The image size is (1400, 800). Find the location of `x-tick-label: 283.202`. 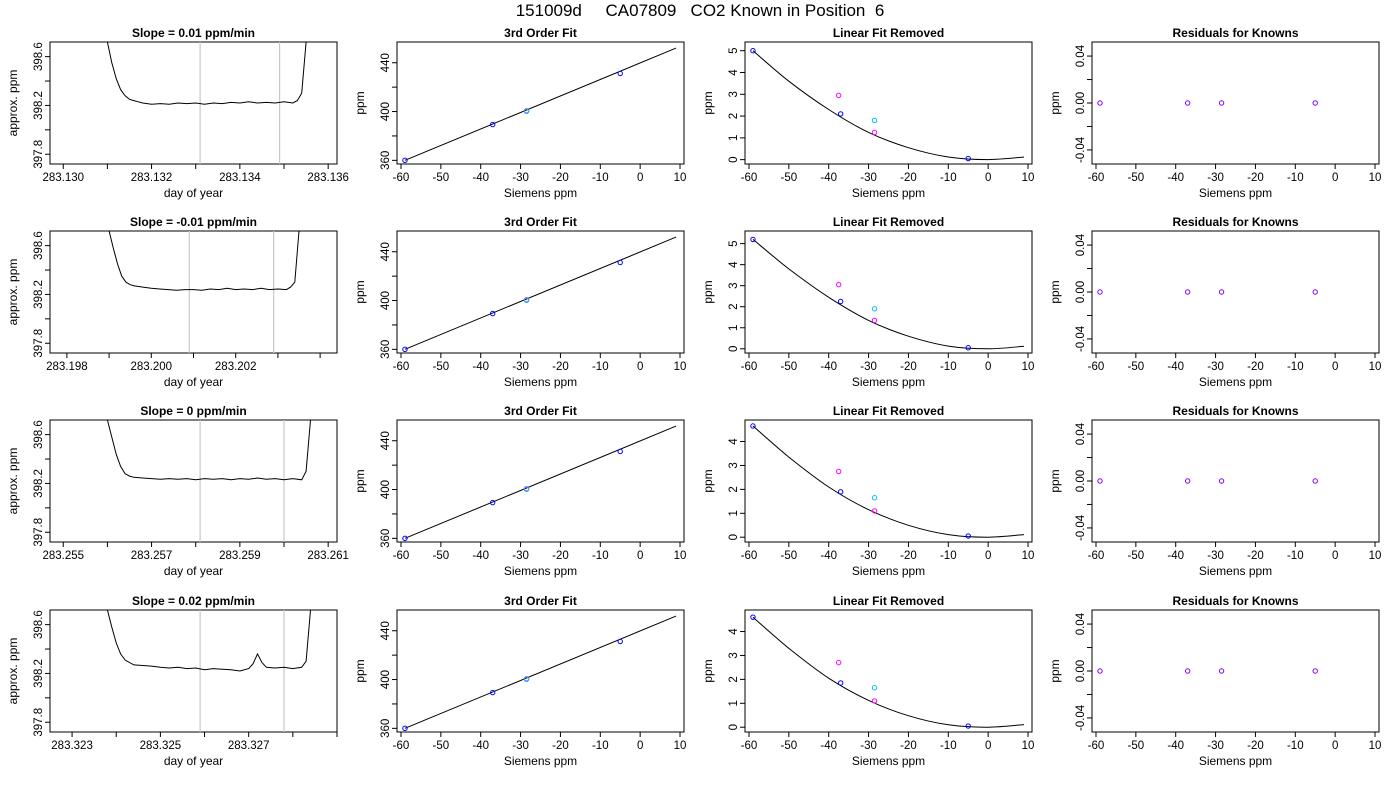

x-tick-label: 283.202 is located at coordinates (236, 367).